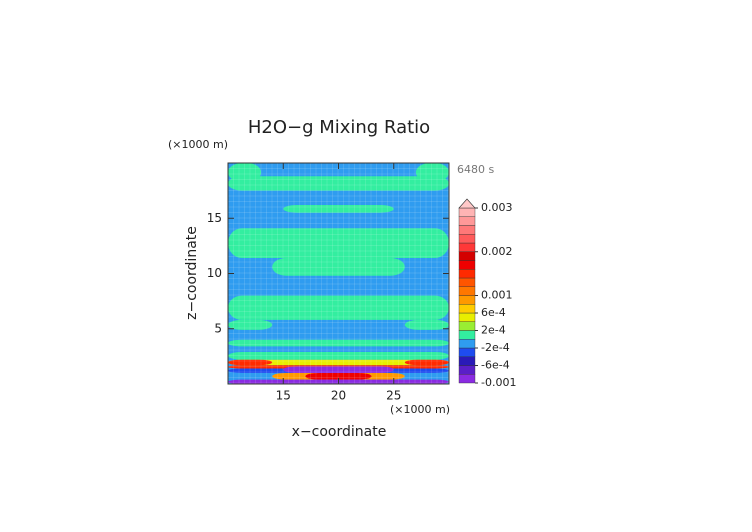  What do you see at coordinates (497, 295) in the screenshot?
I see `colorbar-tick-label: 0.001` at bounding box center [497, 295].